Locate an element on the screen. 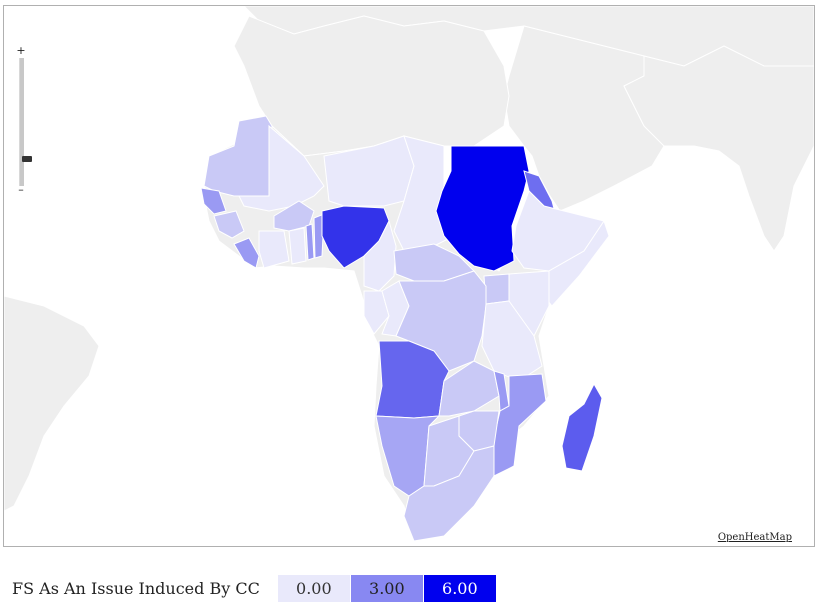 Image resolution: width=818 pixels, height=605 pixels. region-mauritania is located at coordinates (238, 156).